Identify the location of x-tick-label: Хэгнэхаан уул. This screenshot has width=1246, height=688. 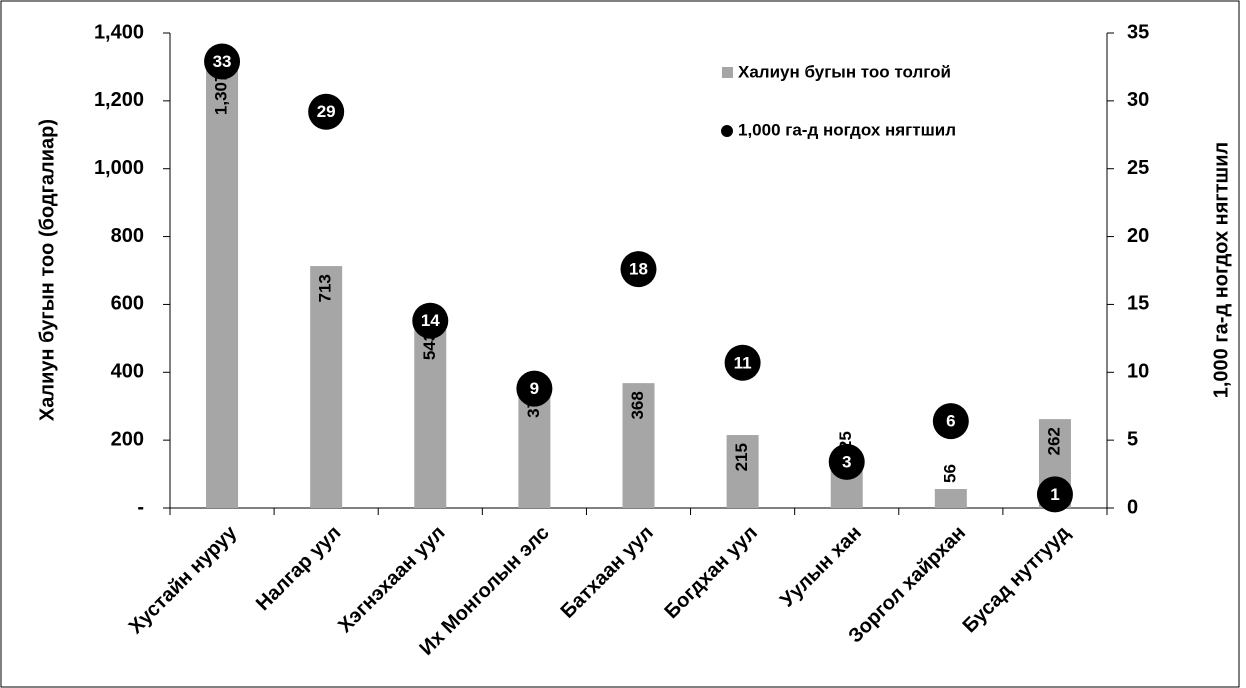
(391, 579).